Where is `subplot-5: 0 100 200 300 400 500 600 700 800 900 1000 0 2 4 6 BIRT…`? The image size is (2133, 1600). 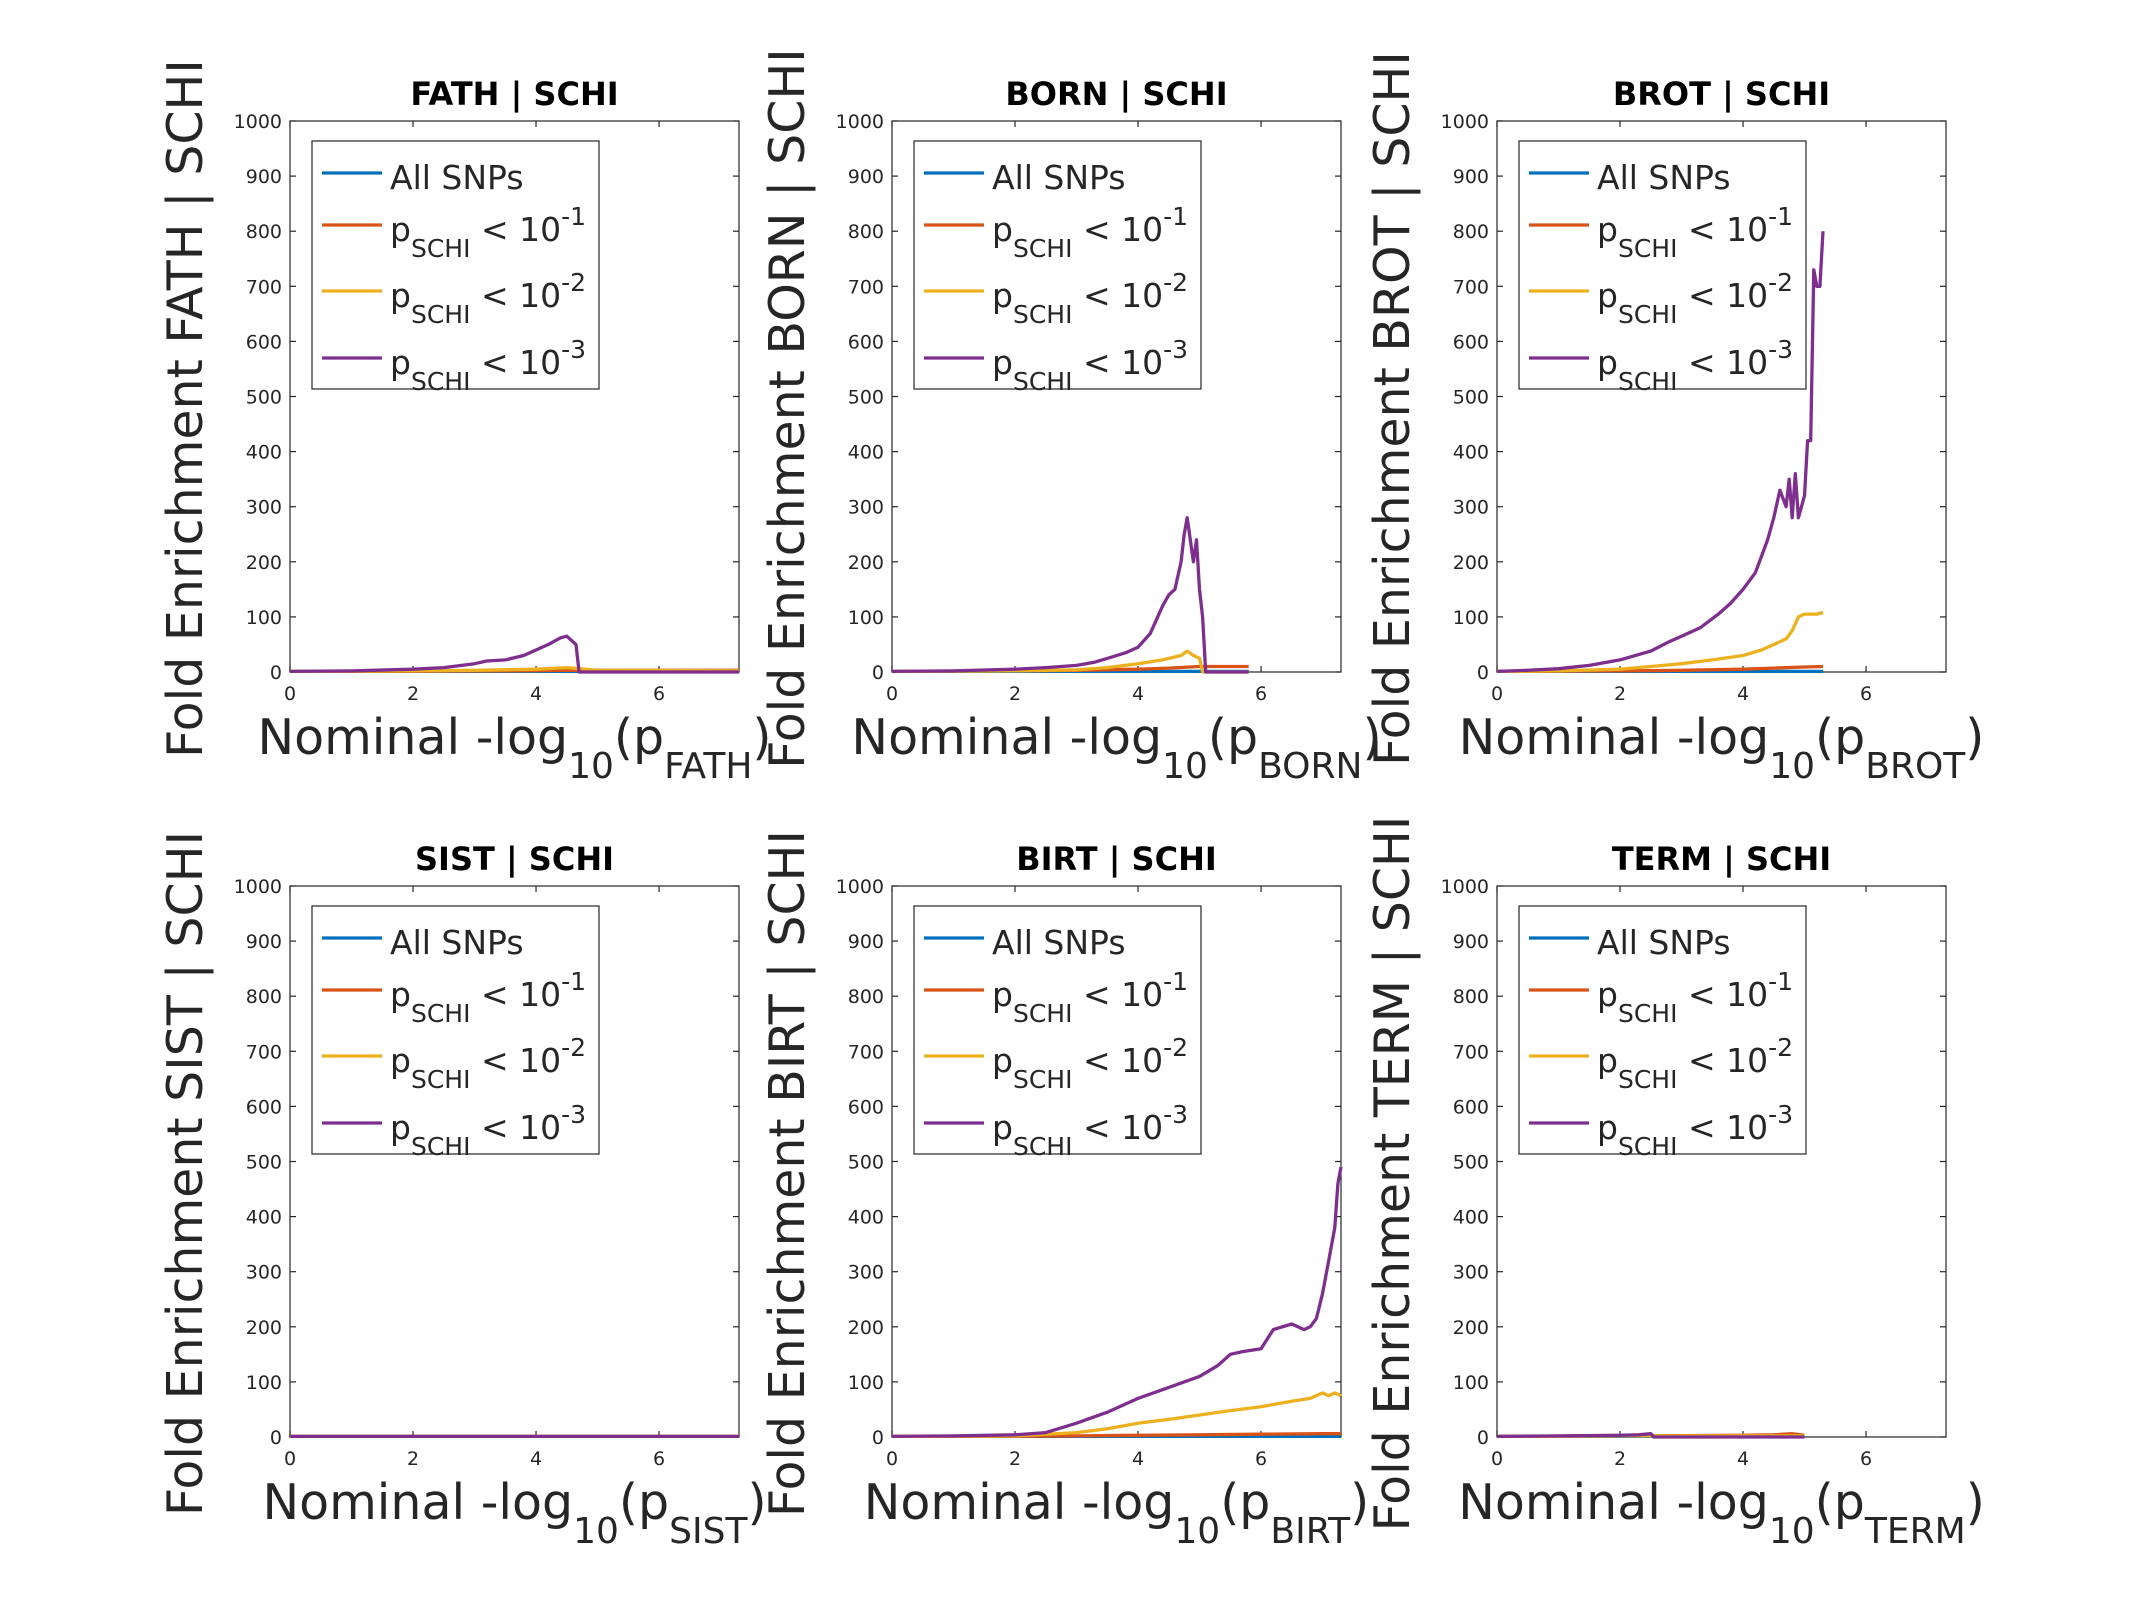
subplot-5: 0 100 200 300 400 500 600 700 800 900 1000 0 2 4 6 BIRT… is located at coordinates (1064, 1191).